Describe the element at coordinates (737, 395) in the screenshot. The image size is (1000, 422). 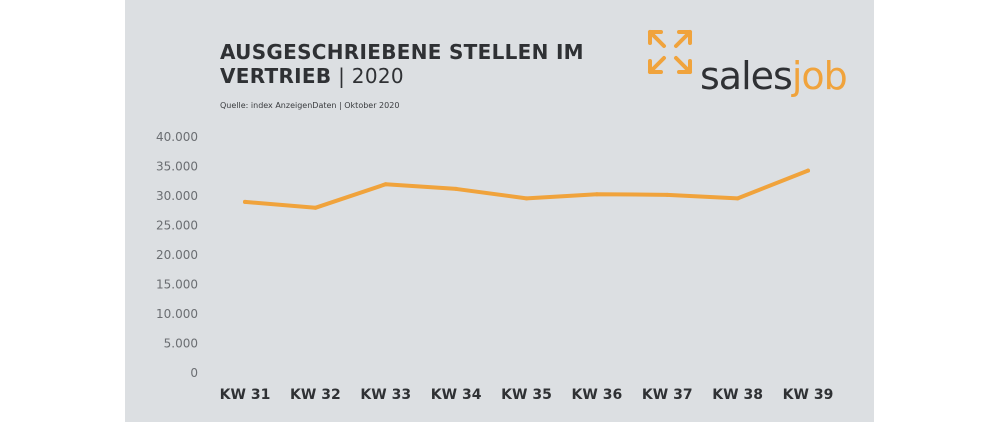
I see `x-tick-label: KW 38` at that location.